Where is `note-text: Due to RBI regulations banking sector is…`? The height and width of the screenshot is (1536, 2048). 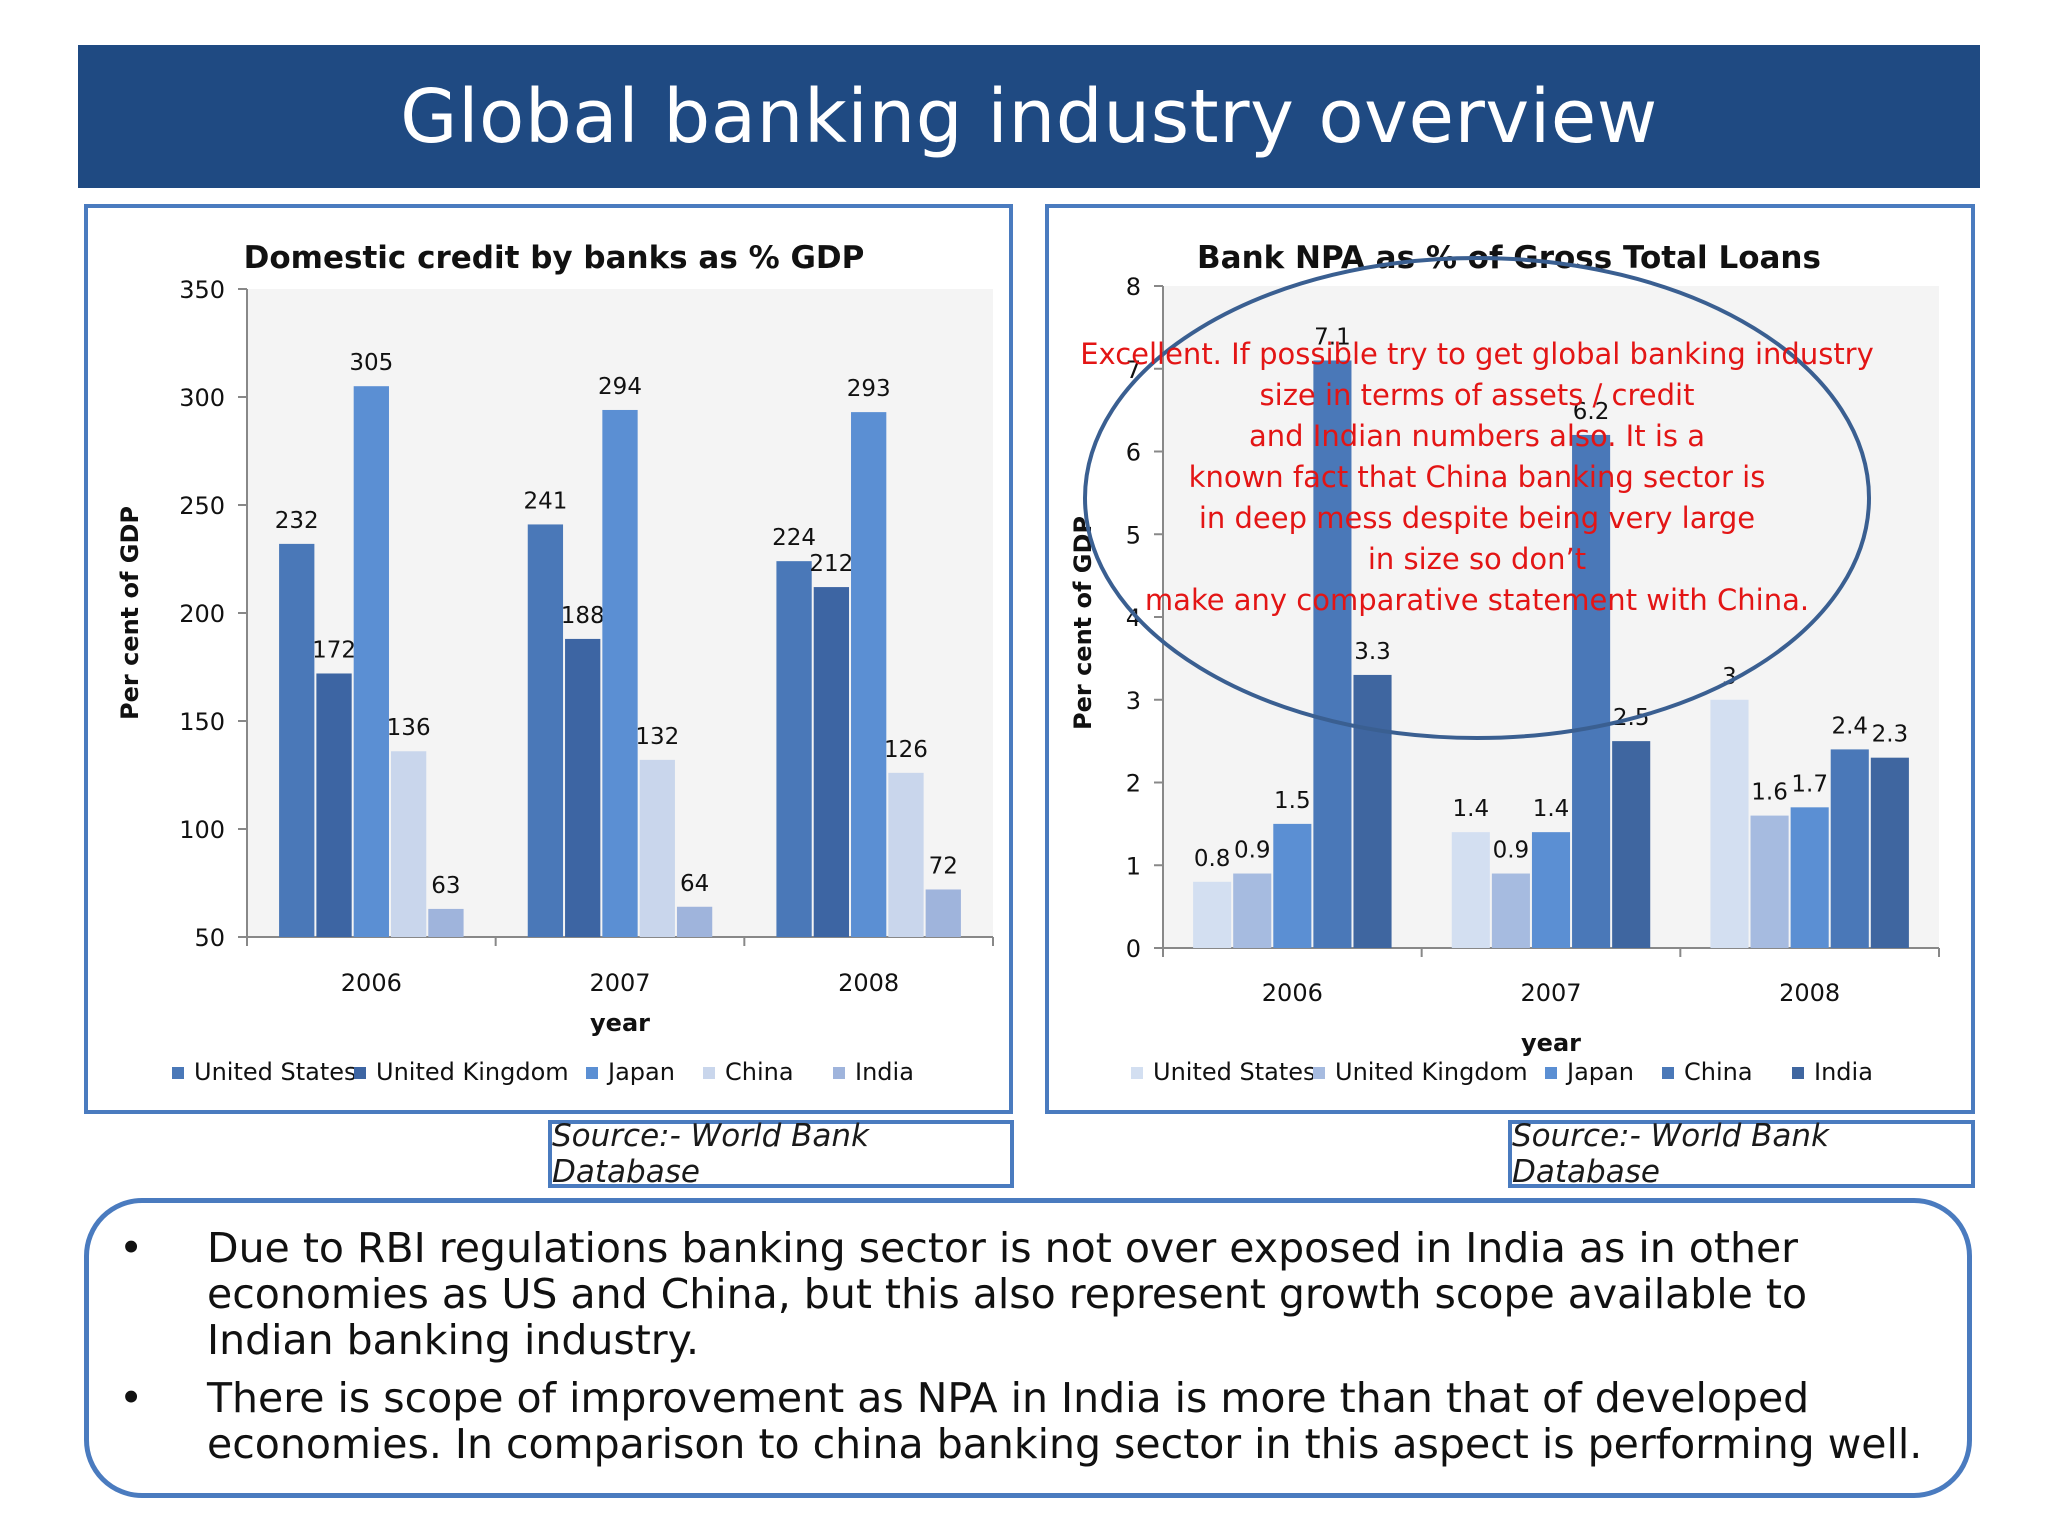 note-text: Due to RBI regulations banking sector is… is located at coordinates (1007, 1294).